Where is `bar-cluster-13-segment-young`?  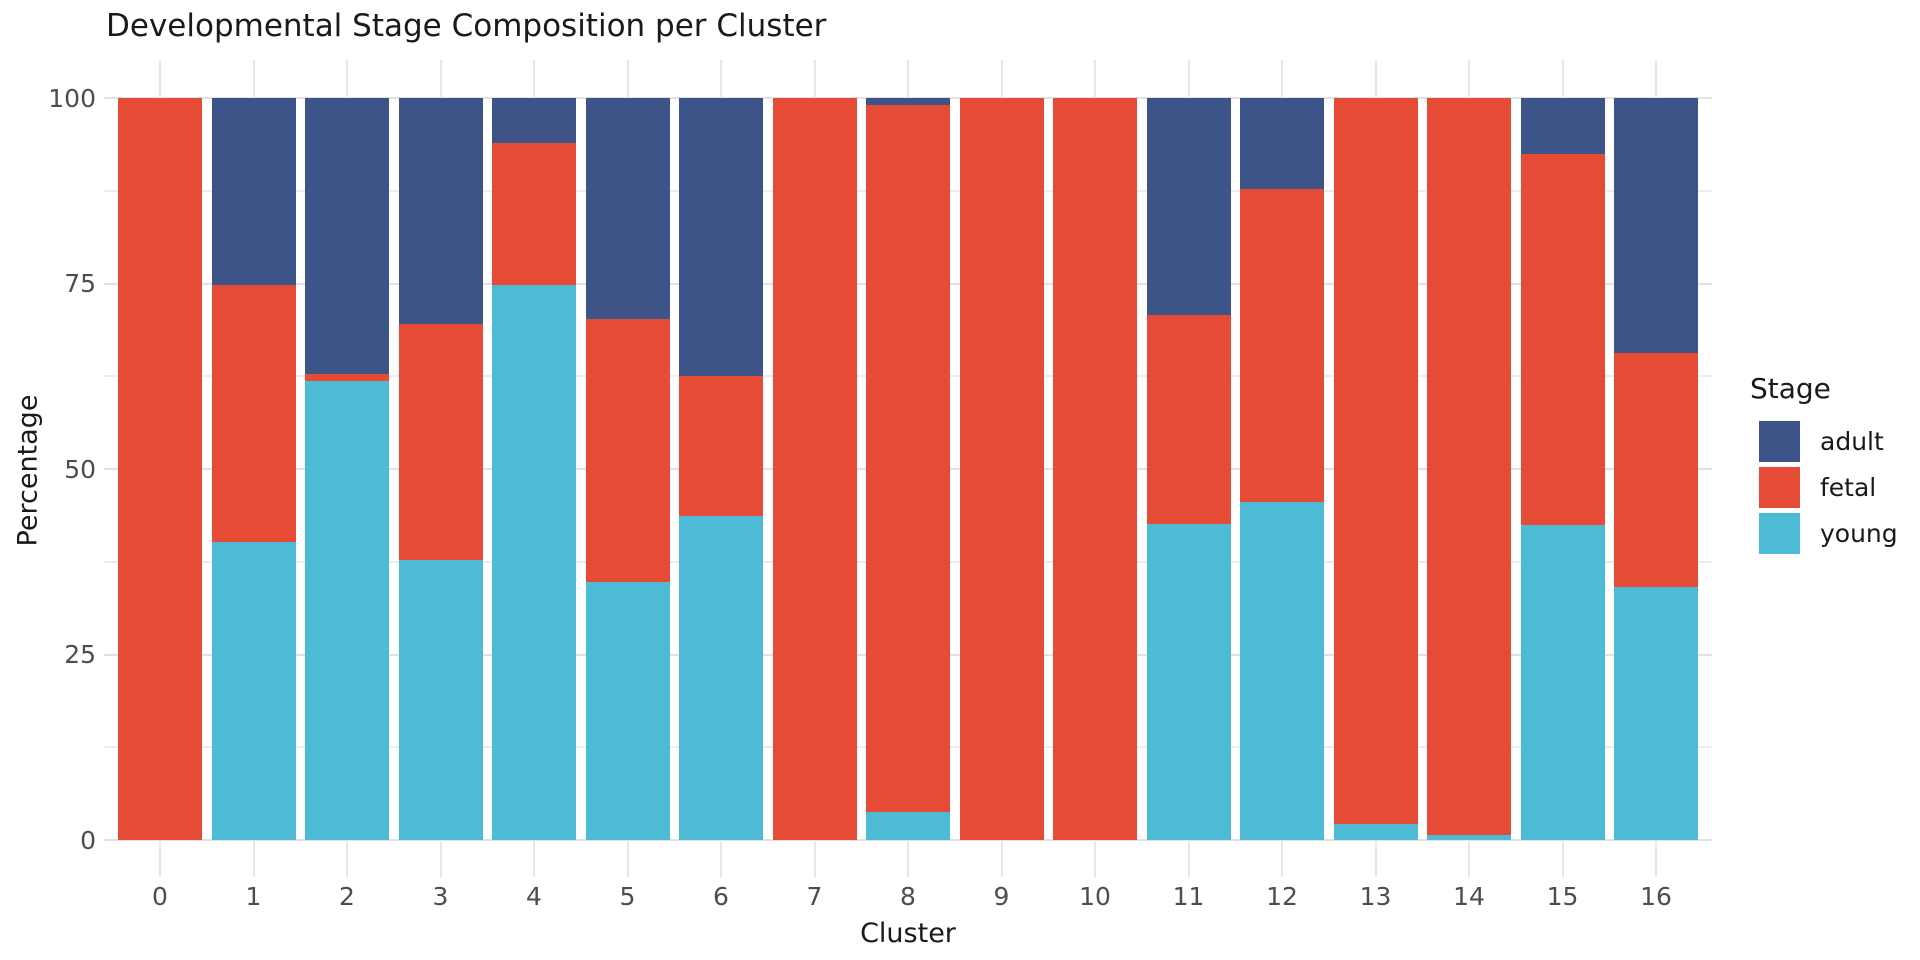 bar-cluster-13-segment-young is located at coordinates (1375, 831).